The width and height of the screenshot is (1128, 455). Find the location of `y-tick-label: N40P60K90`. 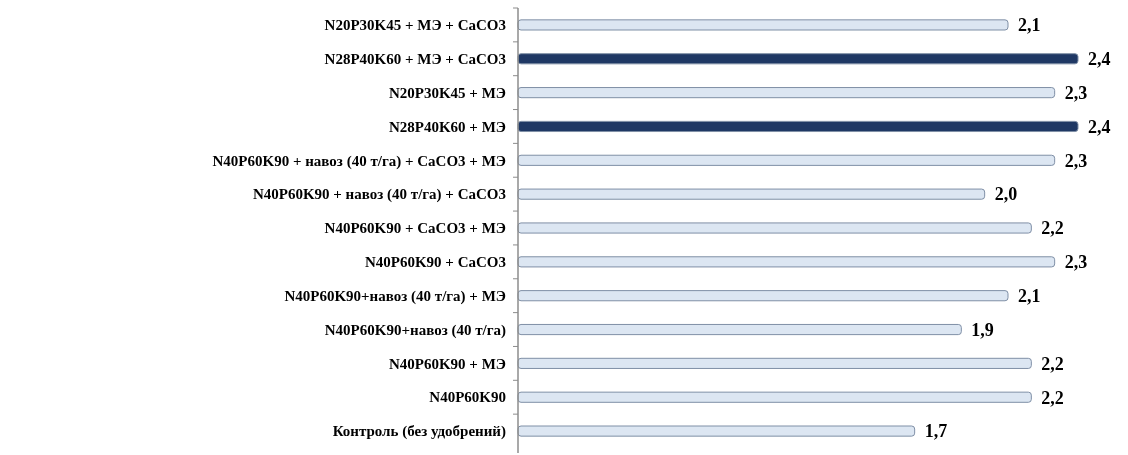

y-tick-label: N40P60K90 is located at coordinates (467, 397).